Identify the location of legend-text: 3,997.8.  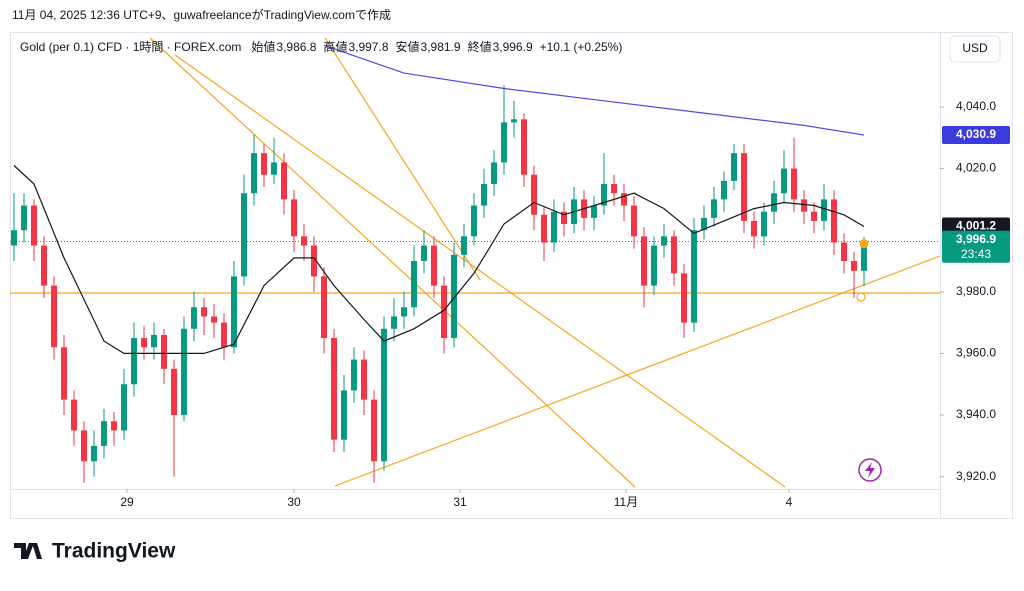
(368, 47).